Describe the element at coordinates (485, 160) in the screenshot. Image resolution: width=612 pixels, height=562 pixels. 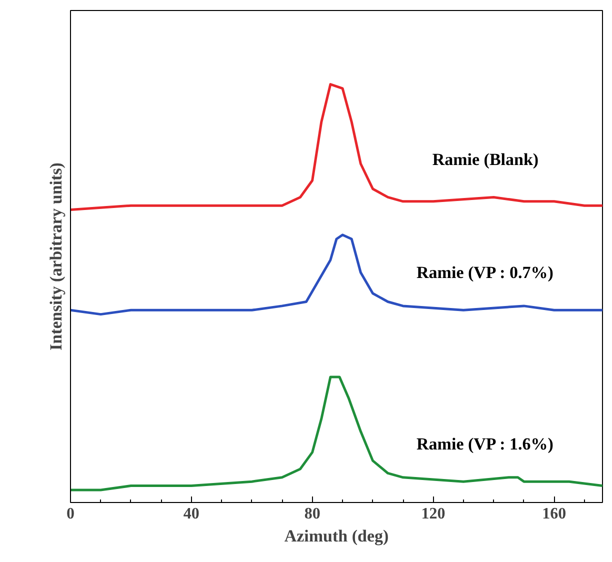
I see `series-label: Ramie (Blank)` at that location.